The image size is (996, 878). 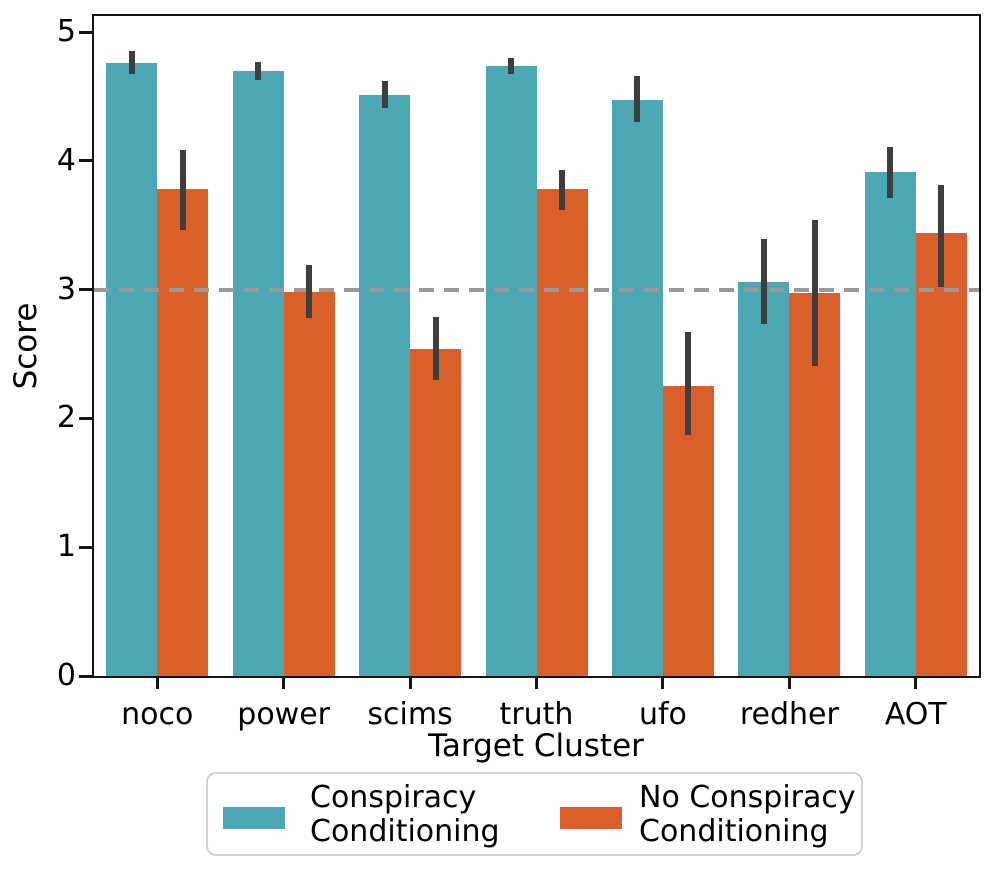 What do you see at coordinates (747, 797) in the screenshot?
I see `legend-label-line: No Conspiracy` at bounding box center [747, 797].